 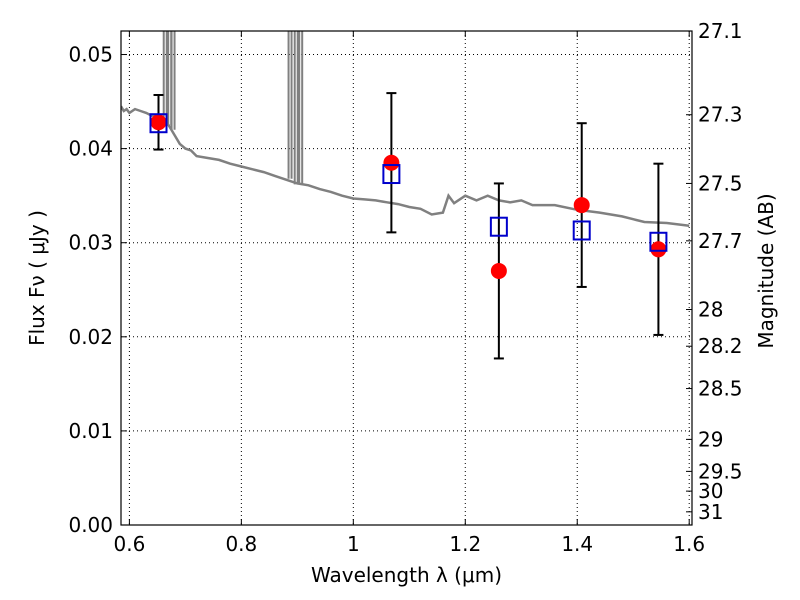 I want to click on y-tick-label: 0.04, so click(x=90, y=149).